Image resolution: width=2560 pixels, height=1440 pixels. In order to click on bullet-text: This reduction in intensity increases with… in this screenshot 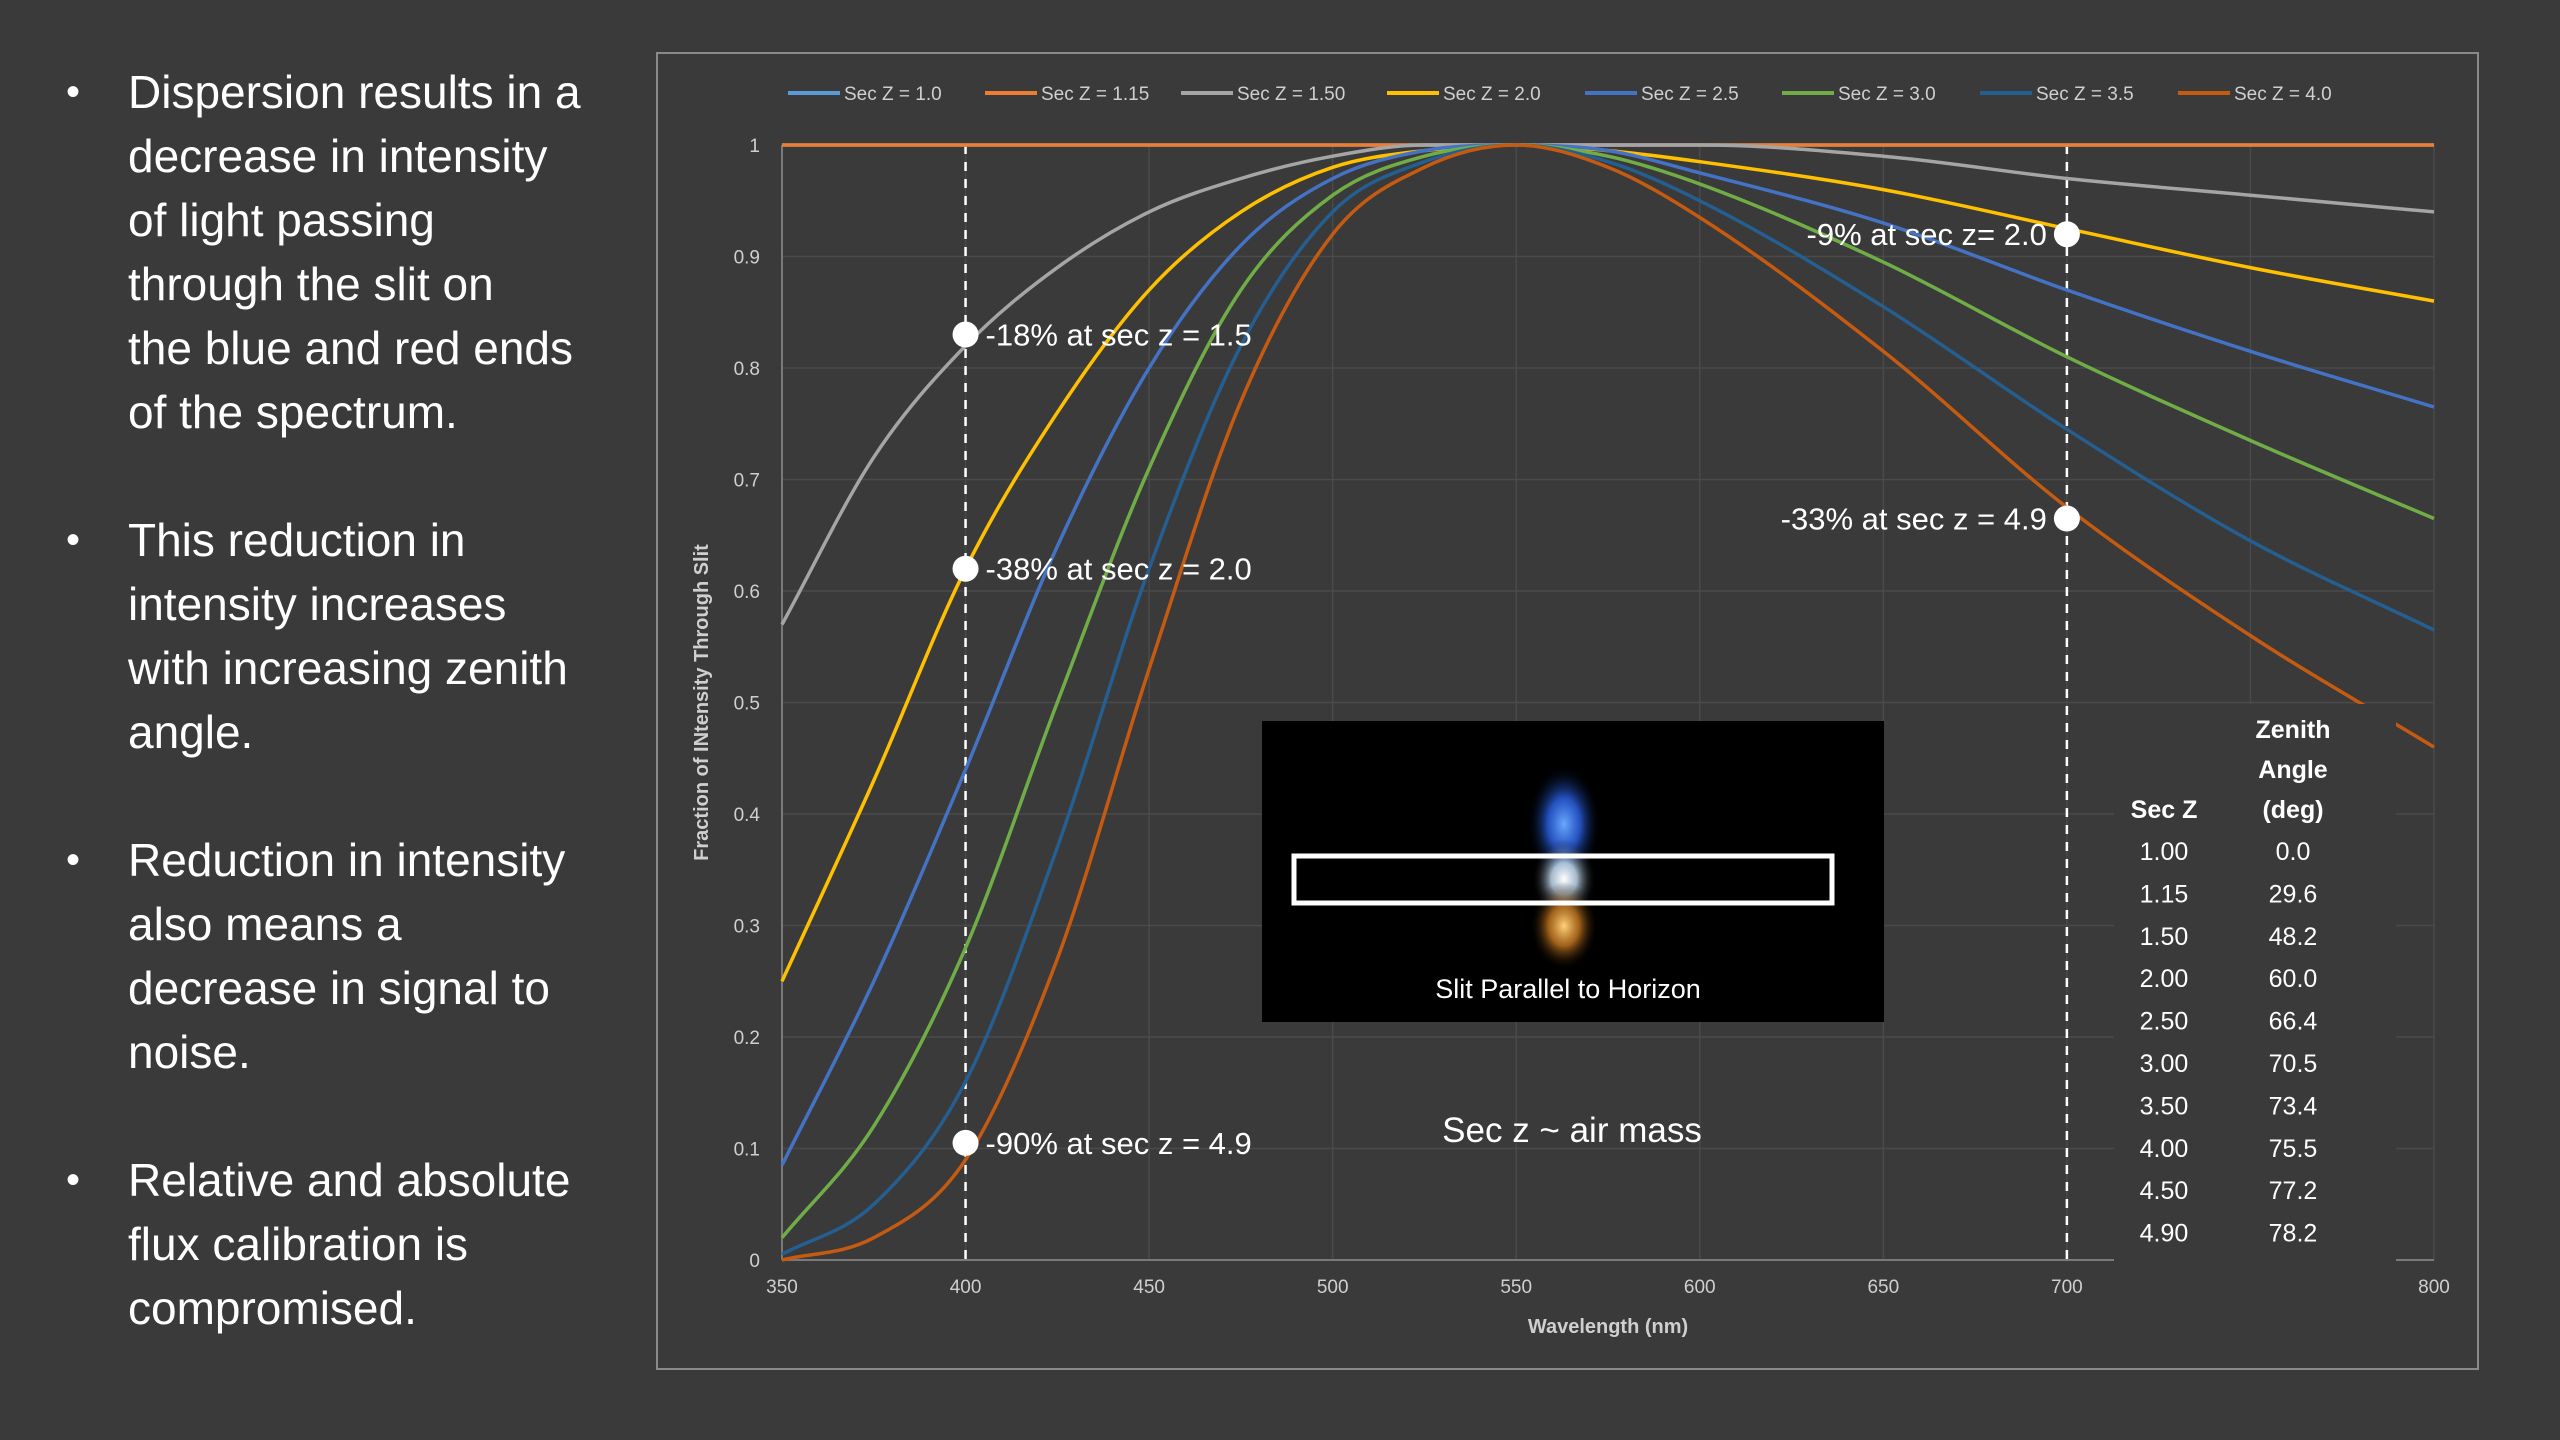, I will do `click(348, 636)`.